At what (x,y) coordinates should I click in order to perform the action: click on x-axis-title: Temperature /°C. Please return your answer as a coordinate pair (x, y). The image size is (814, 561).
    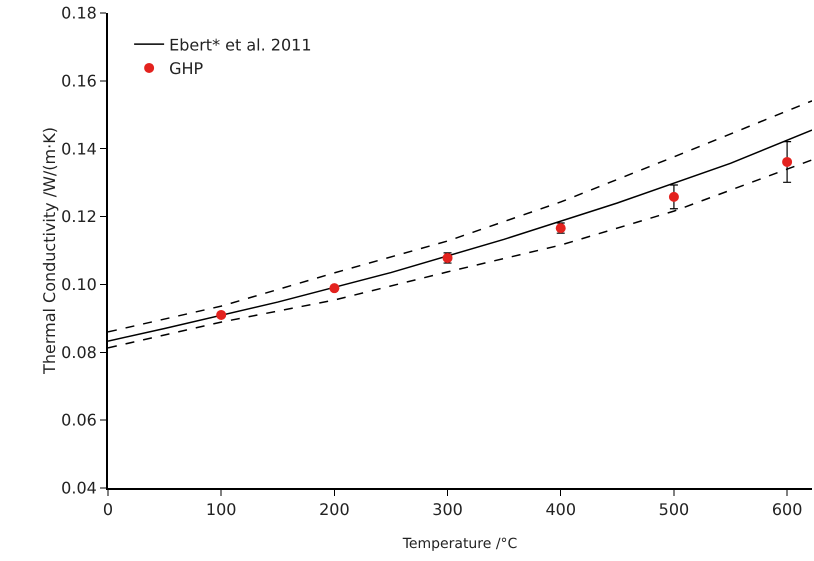
    Looking at the image, I should click on (460, 544).